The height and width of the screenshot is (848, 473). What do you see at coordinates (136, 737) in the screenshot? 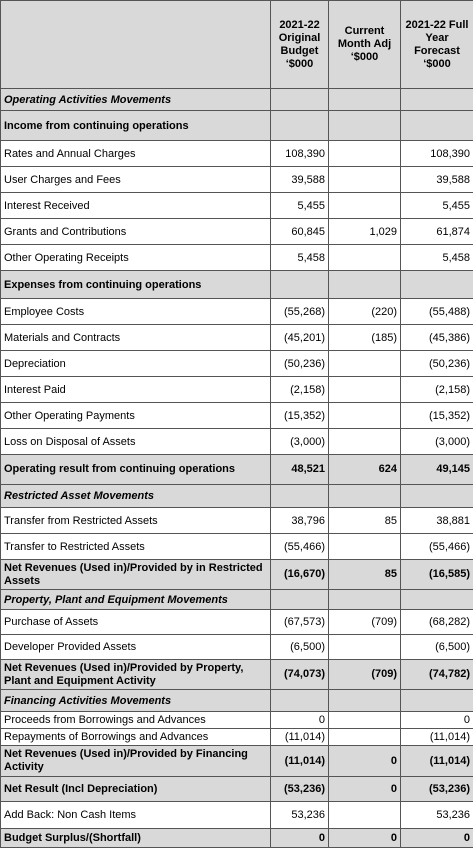
I see `row-label: Repayments of Borrowings and Advances` at bounding box center [136, 737].